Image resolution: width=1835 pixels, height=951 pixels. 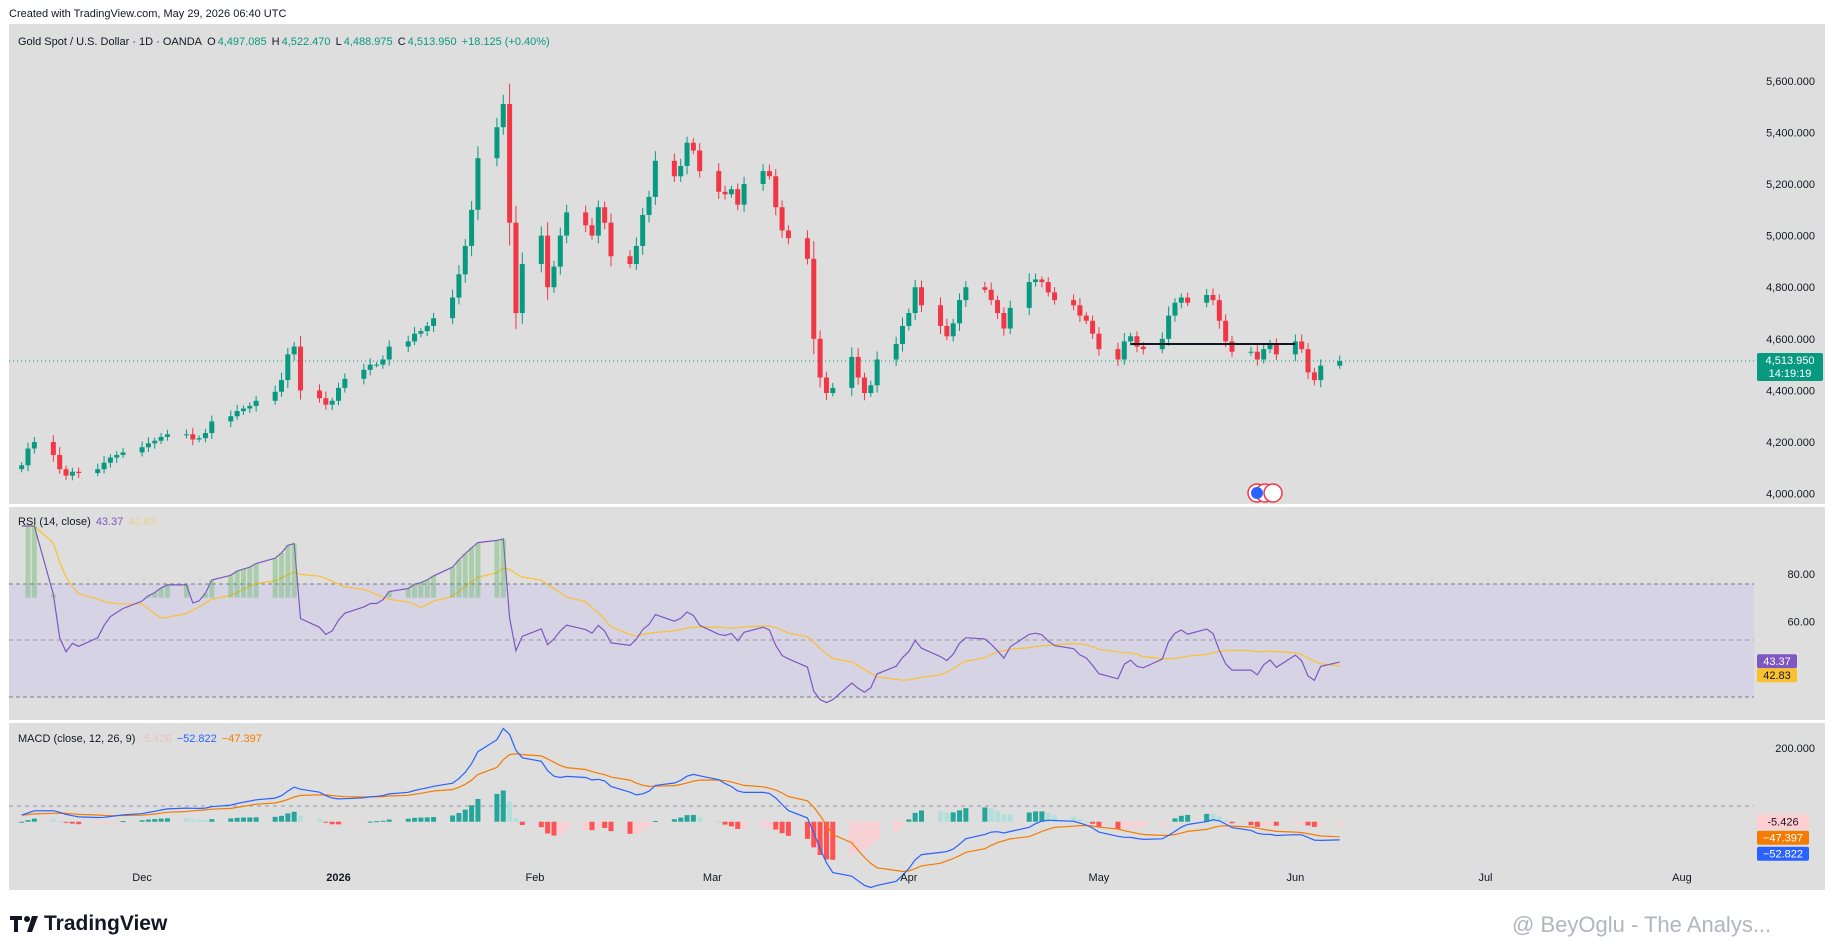 I want to click on signal-tag-text: −47.397, so click(x=1783, y=839).